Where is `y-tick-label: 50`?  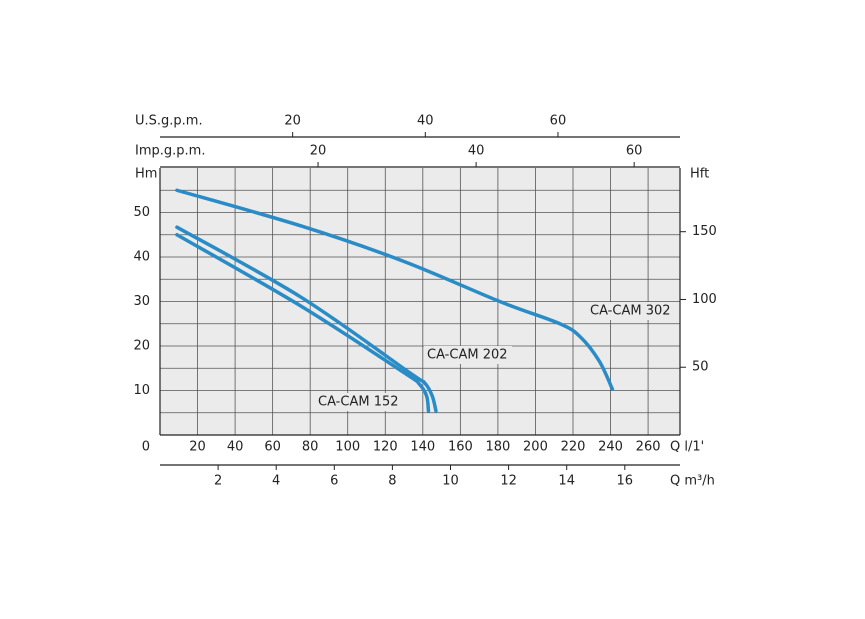
y-tick-label: 50 is located at coordinates (141, 212).